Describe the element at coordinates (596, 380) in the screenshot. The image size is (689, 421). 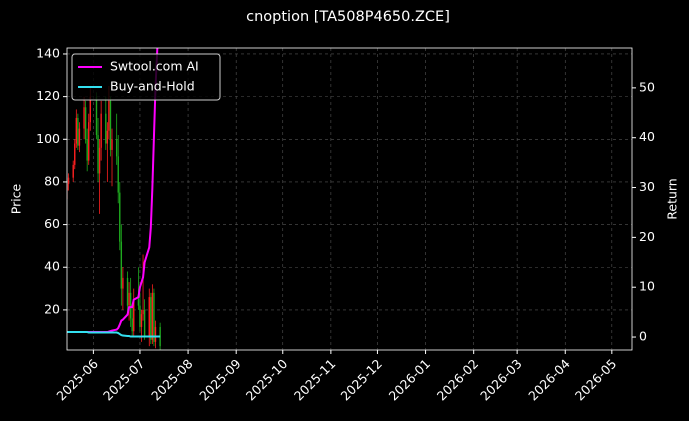
I see `x-tick-label: 2026-05` at that location.